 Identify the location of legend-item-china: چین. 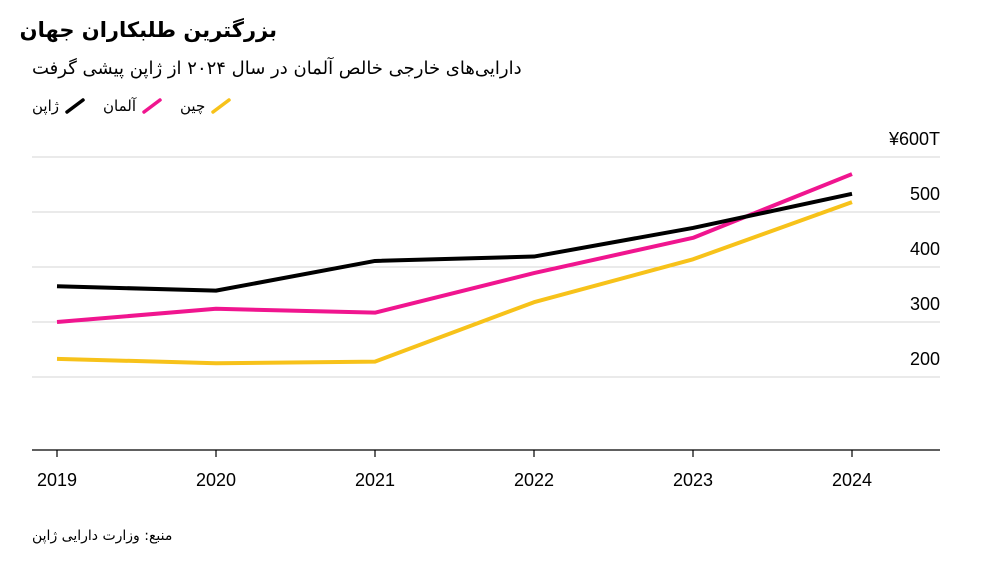
(205, 106).